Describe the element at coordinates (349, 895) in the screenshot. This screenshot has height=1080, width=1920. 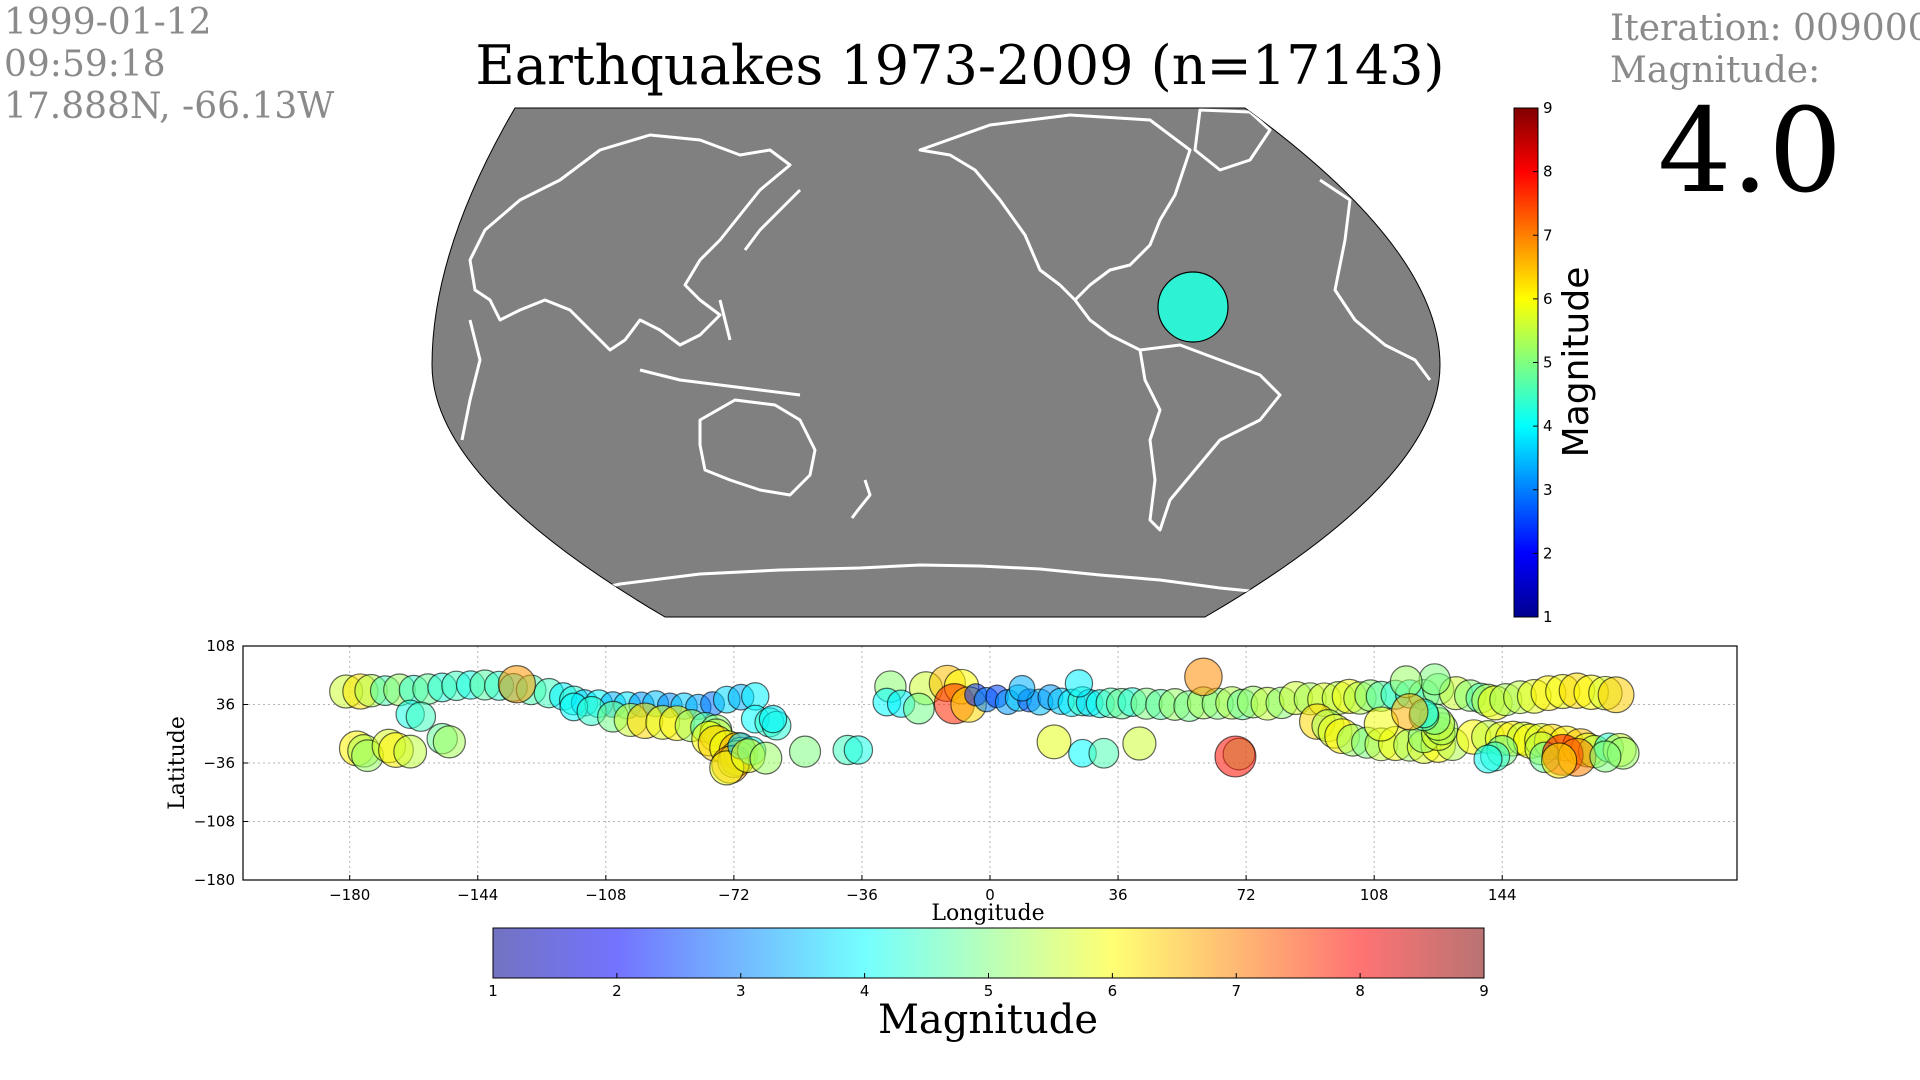
I see `x-tick-label: −180` at that location.